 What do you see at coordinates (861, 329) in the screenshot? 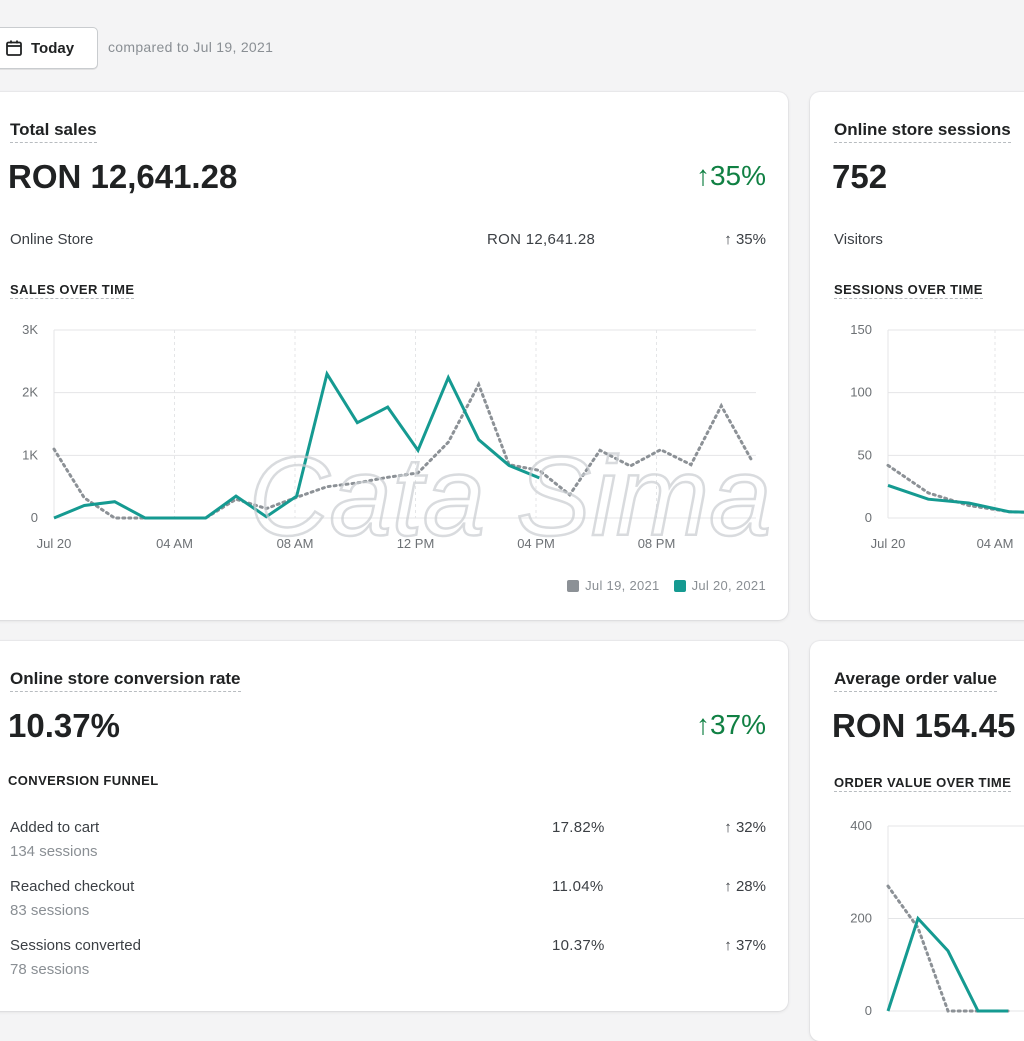
I see `y-tick-label: 150` at bounding box center [861, 329].